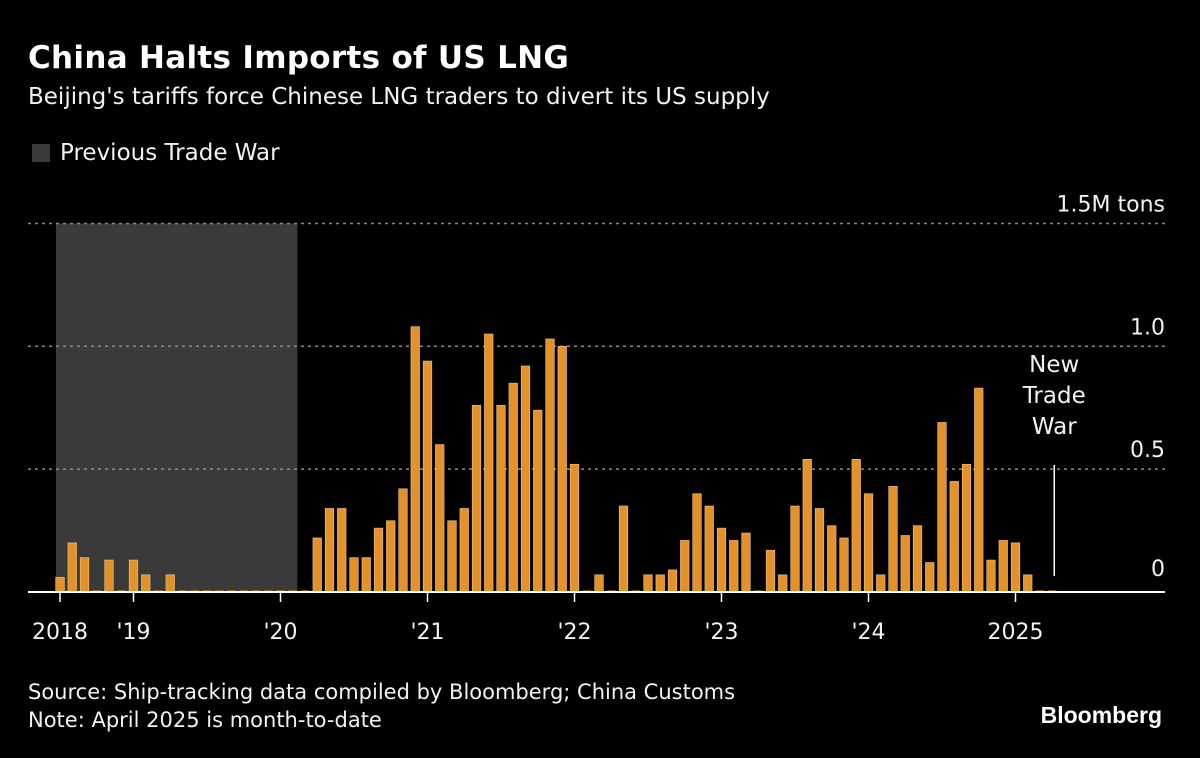 Image resolution: width=1200 pixels, height=758 pixels. I want to click on y-tick-label: 1.0, so click(1147, 327).